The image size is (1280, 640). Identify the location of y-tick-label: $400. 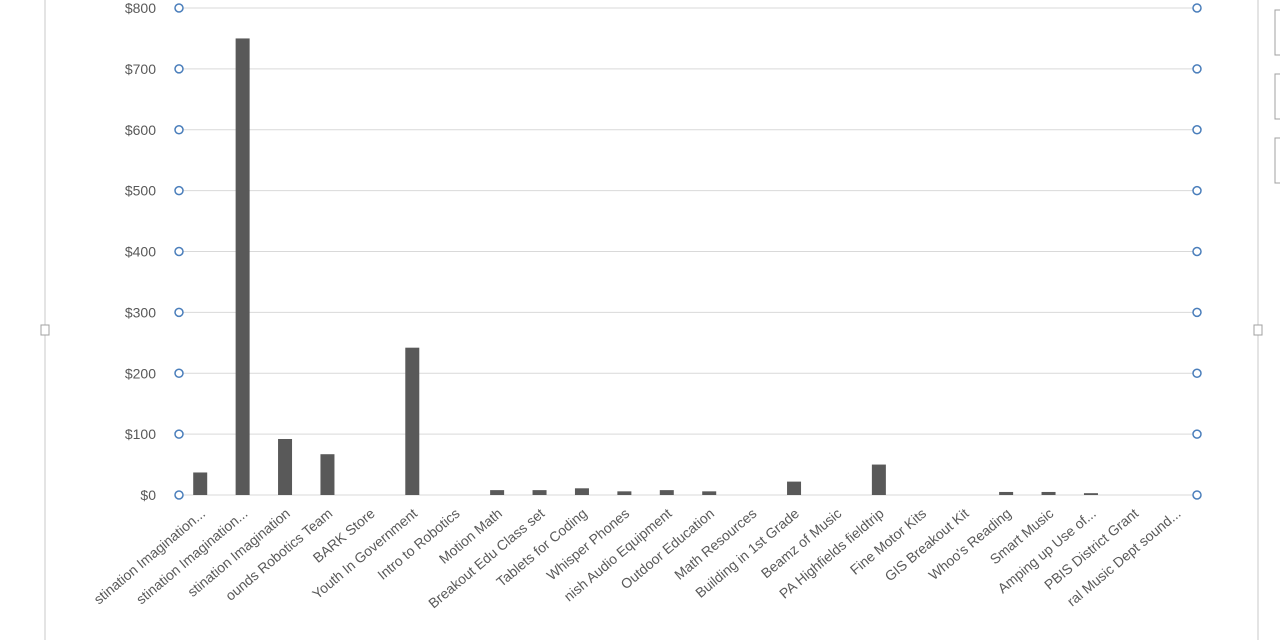
(140, 252).